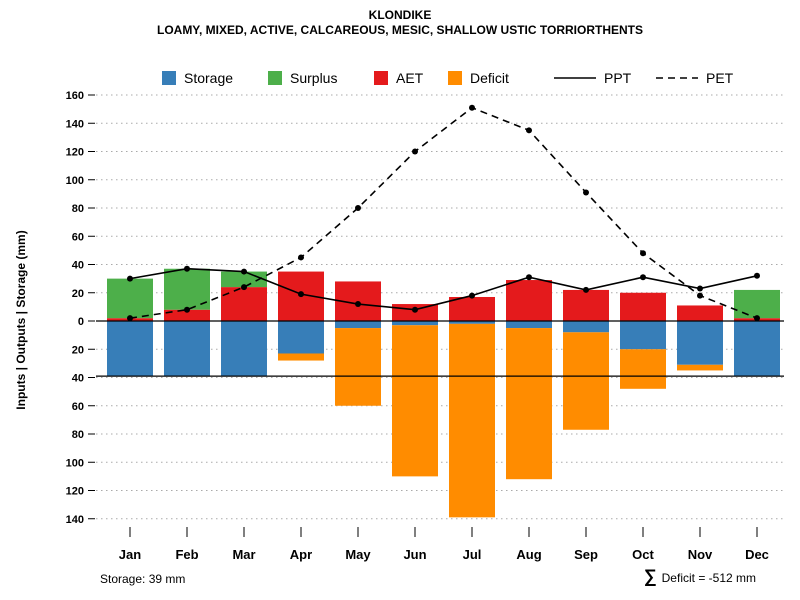 This screenshot has width=800, height=600. I want to click on bar-storage-may, so click(358, 325).